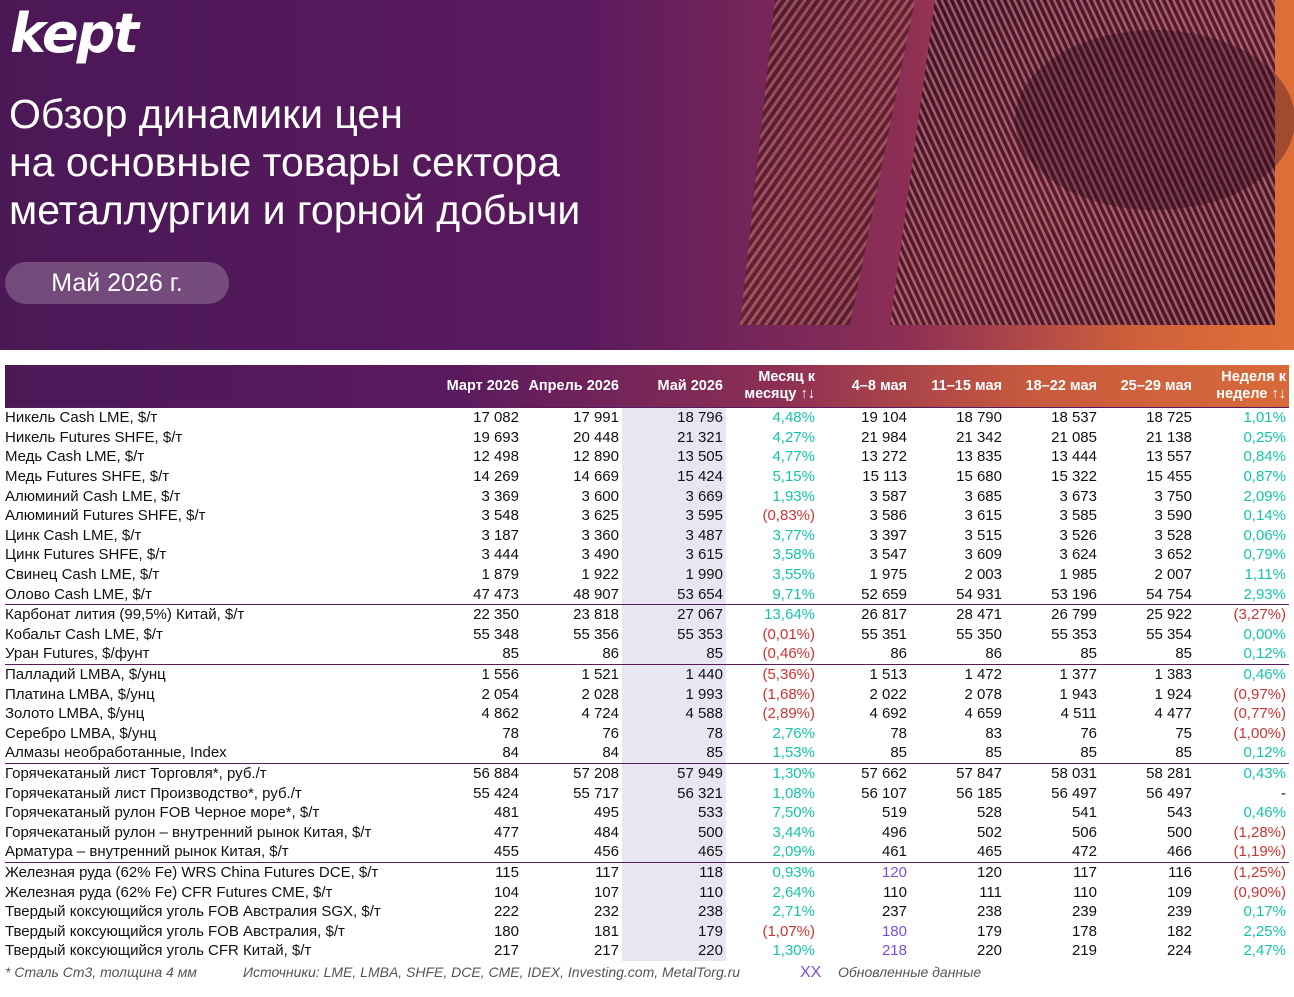  What do you see at coordinates (1264, 496) in the screenshot?
I see `cell-wow: 2,09%` at bounding box center [1264, 496].